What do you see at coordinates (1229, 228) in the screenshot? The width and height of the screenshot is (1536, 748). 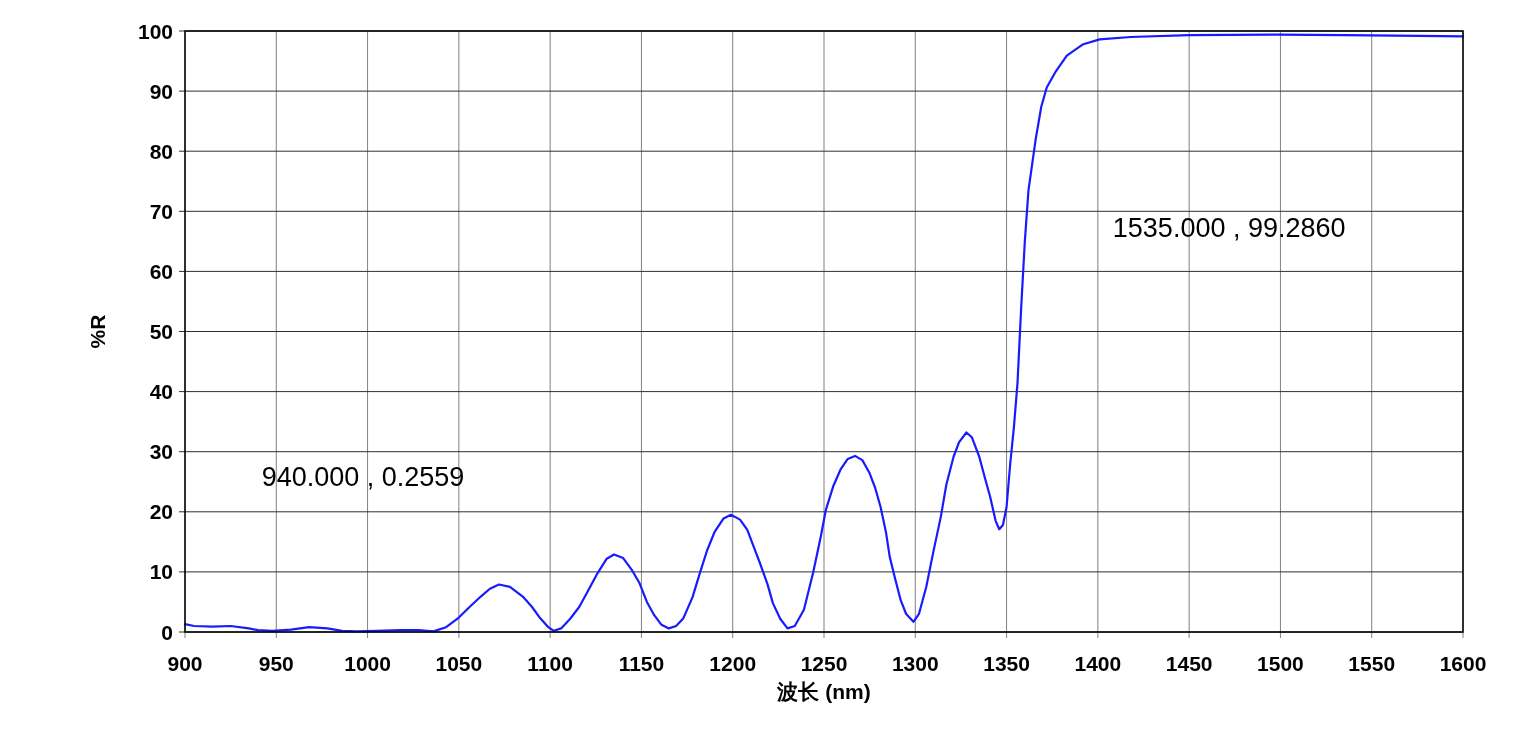 I see `annotation: 1535.000 , 99.2860` at bounding box center [1229, 228].